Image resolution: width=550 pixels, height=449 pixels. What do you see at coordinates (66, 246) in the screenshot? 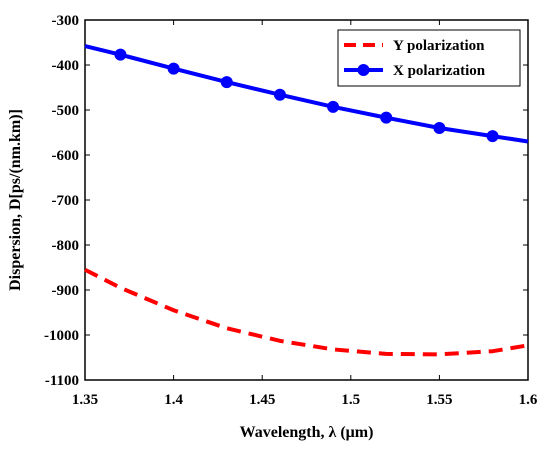
I see `y-tick-label: -800` at bounding box center [66, 246].